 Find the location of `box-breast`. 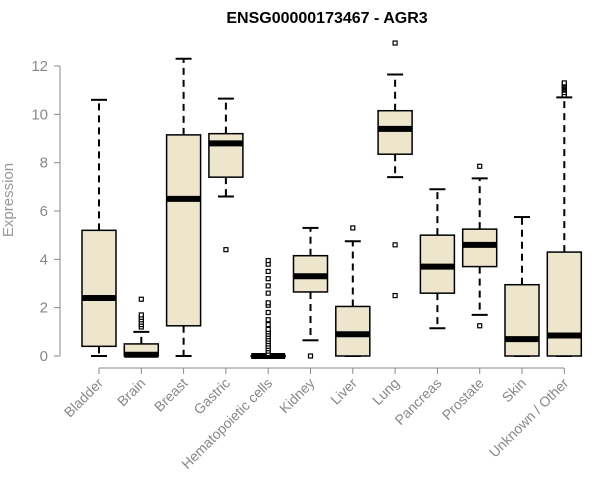

box-breast is located at coordinates (183, 207).